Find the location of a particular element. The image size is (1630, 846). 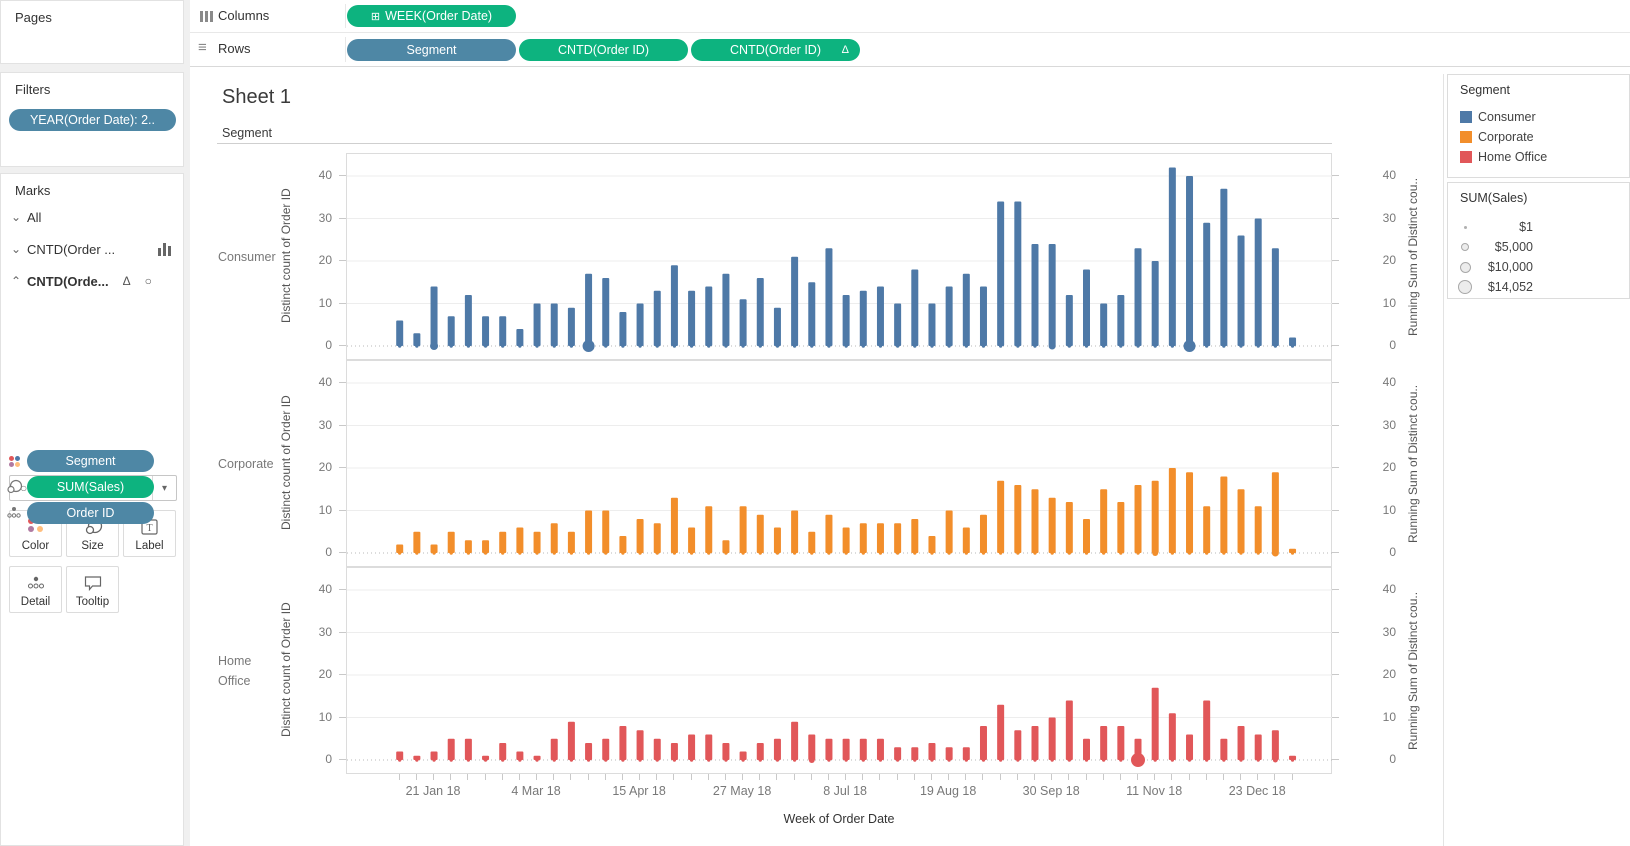

row-header-home-office: Home Office is located at coordinates (235, 670).